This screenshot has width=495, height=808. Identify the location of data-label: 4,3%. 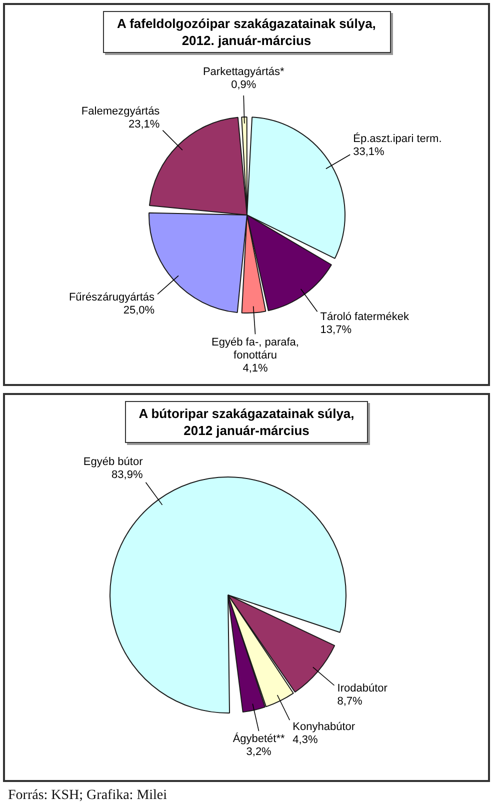
(305, 740).